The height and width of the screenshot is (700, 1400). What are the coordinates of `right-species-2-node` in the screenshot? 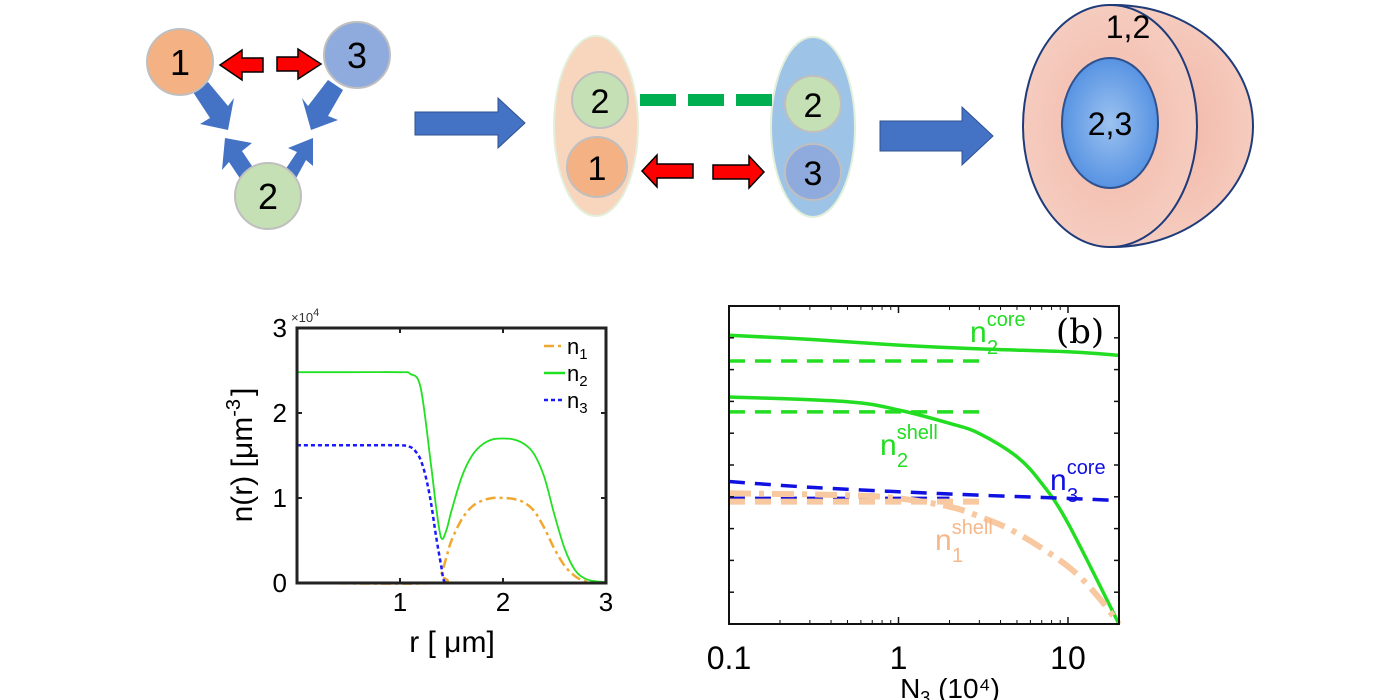 It's located at (813, 104).